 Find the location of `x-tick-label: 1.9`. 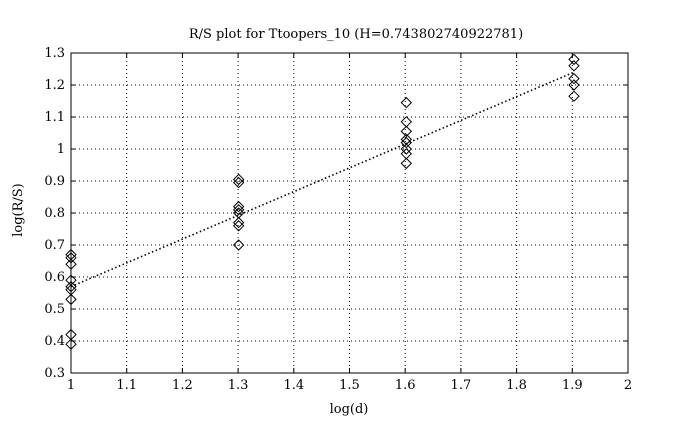

x-tick-label: 1.9 is located at coordinates (572, 385).